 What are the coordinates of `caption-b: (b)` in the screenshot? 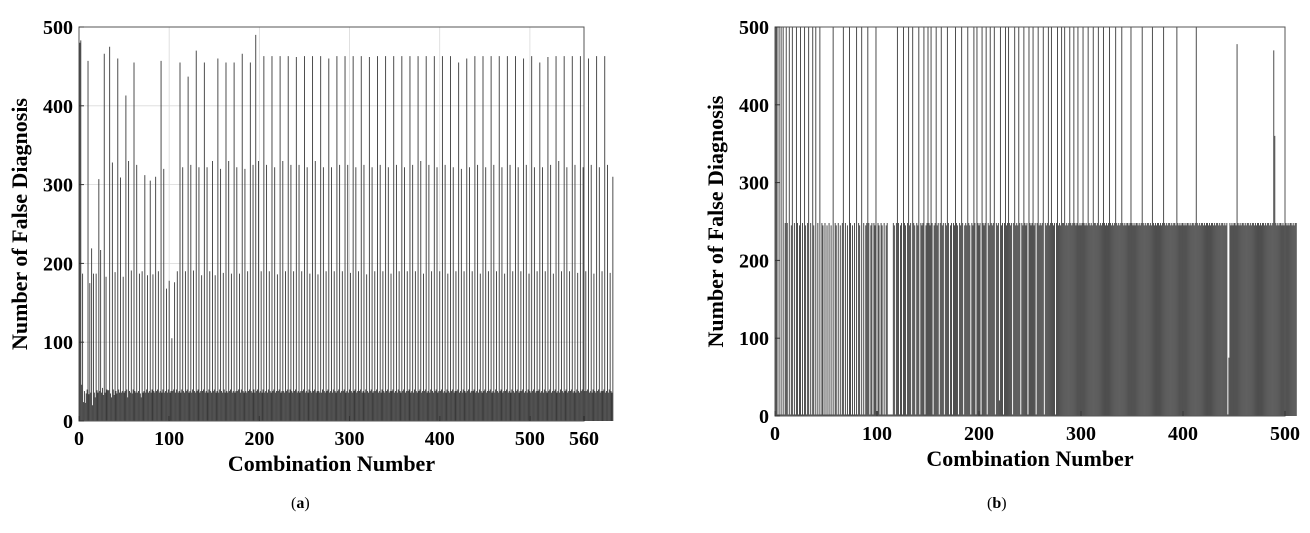 It's located at (997, 503).